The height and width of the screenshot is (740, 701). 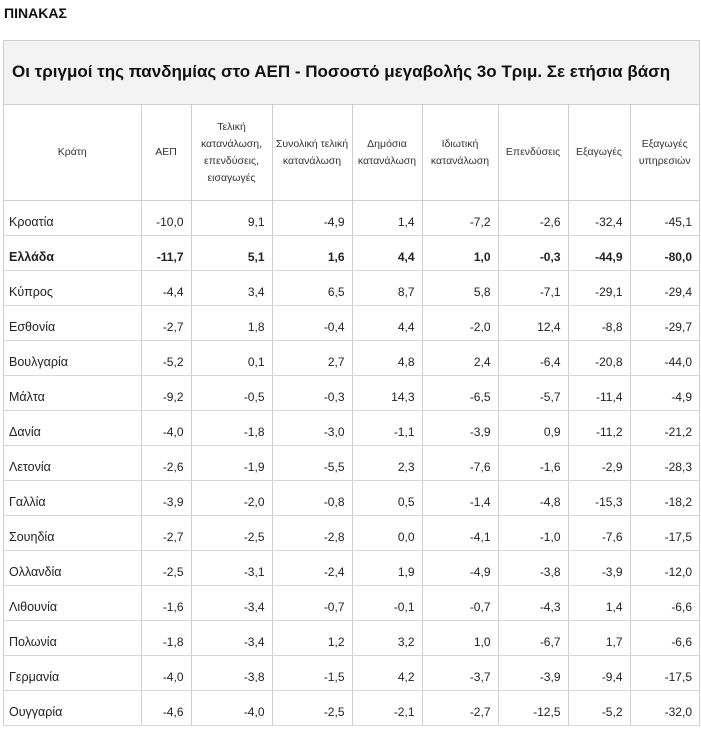 I want to click on value-cell: -4,1, so click(x=460, y=533).